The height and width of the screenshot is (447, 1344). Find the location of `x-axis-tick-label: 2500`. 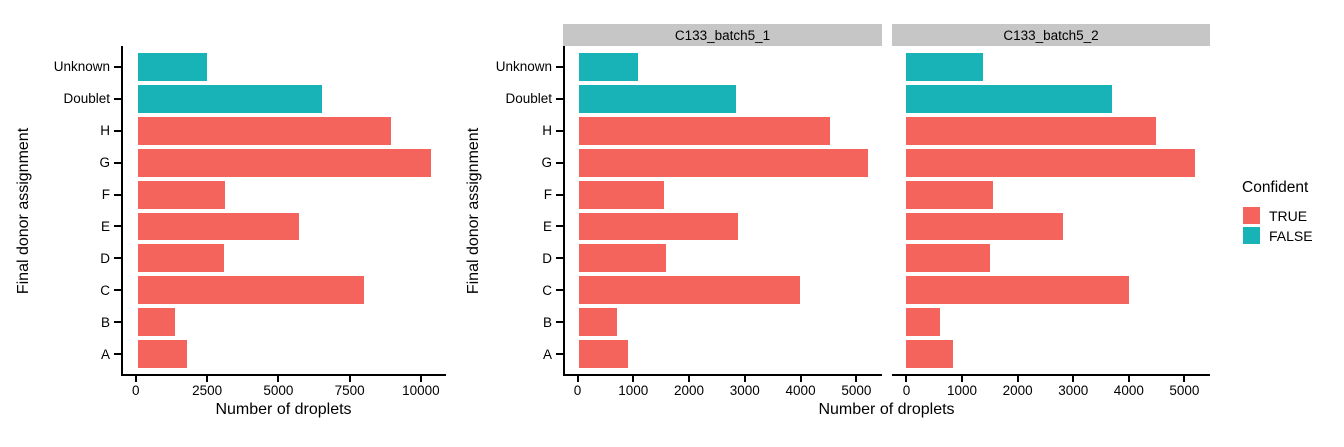

x-axis-tick-label: 2500 is located at coordinates (207, 390).